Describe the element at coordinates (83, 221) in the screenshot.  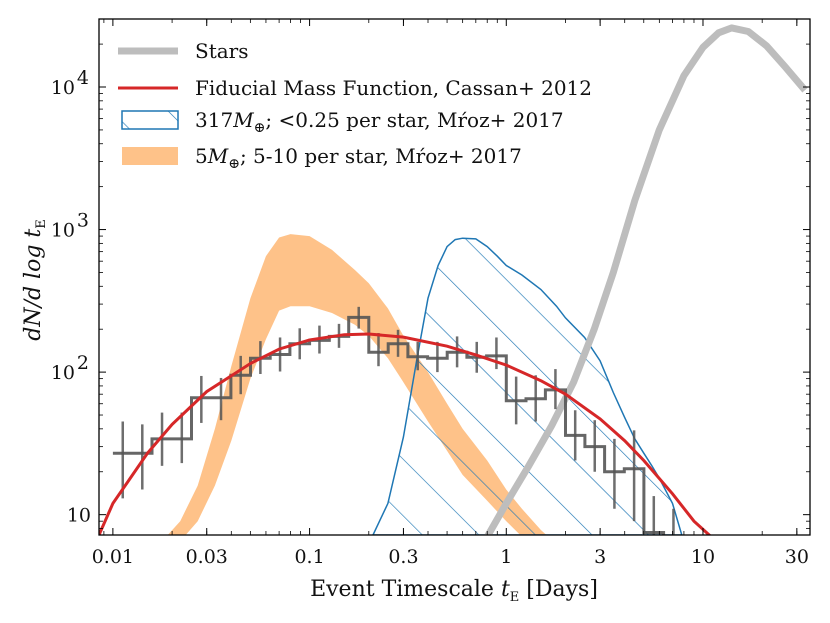
I see `y-tick-exponent: 3` at that location.